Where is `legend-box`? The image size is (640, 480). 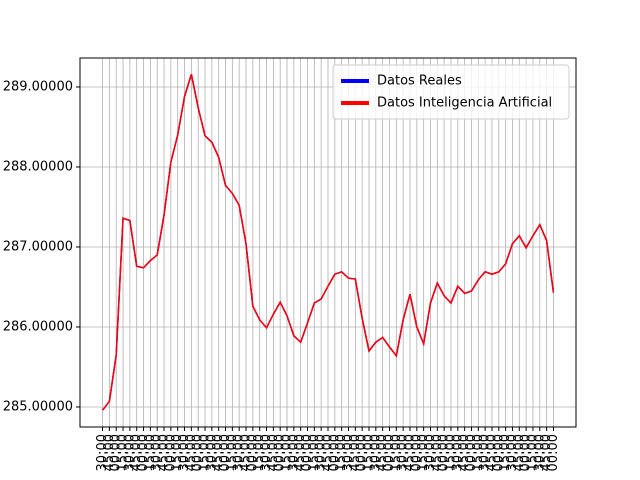 legend-box is located at coordinates (451, 92).